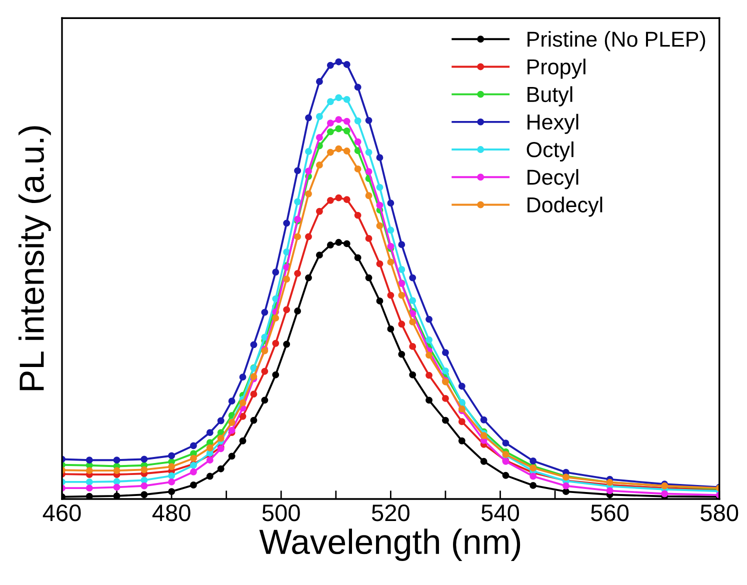  What do you see at coordinates (557, 68) in the screenshot?
I see `legend-label: Propyl` at bounding box center [557, 68].